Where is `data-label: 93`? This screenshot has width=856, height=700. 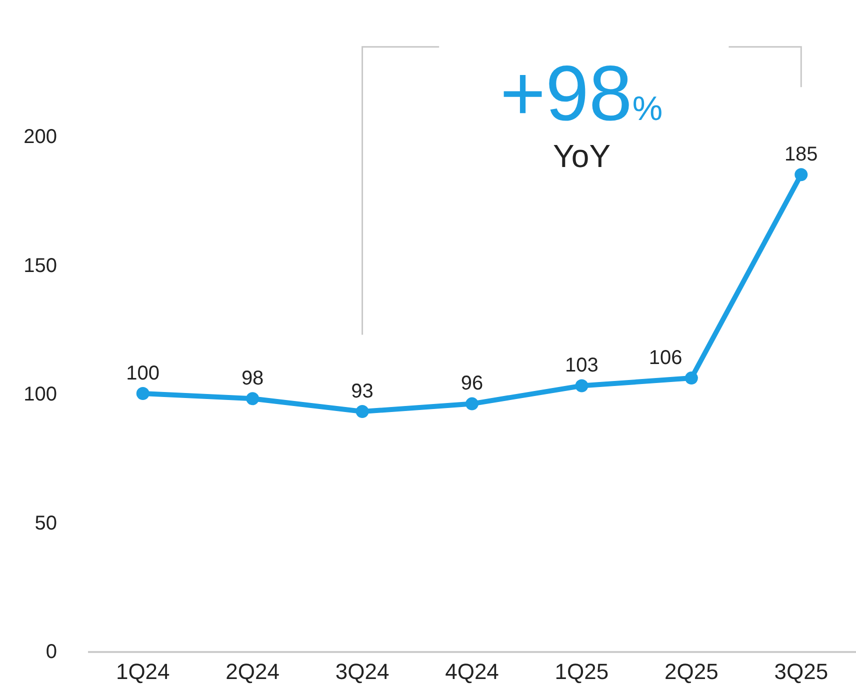 data-label: 93 is located at coordinates (362, 391).